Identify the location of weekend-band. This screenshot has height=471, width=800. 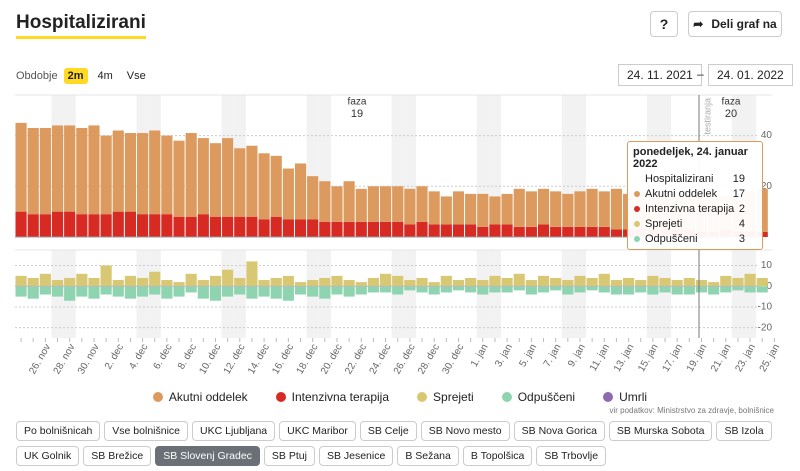
(580, 294).